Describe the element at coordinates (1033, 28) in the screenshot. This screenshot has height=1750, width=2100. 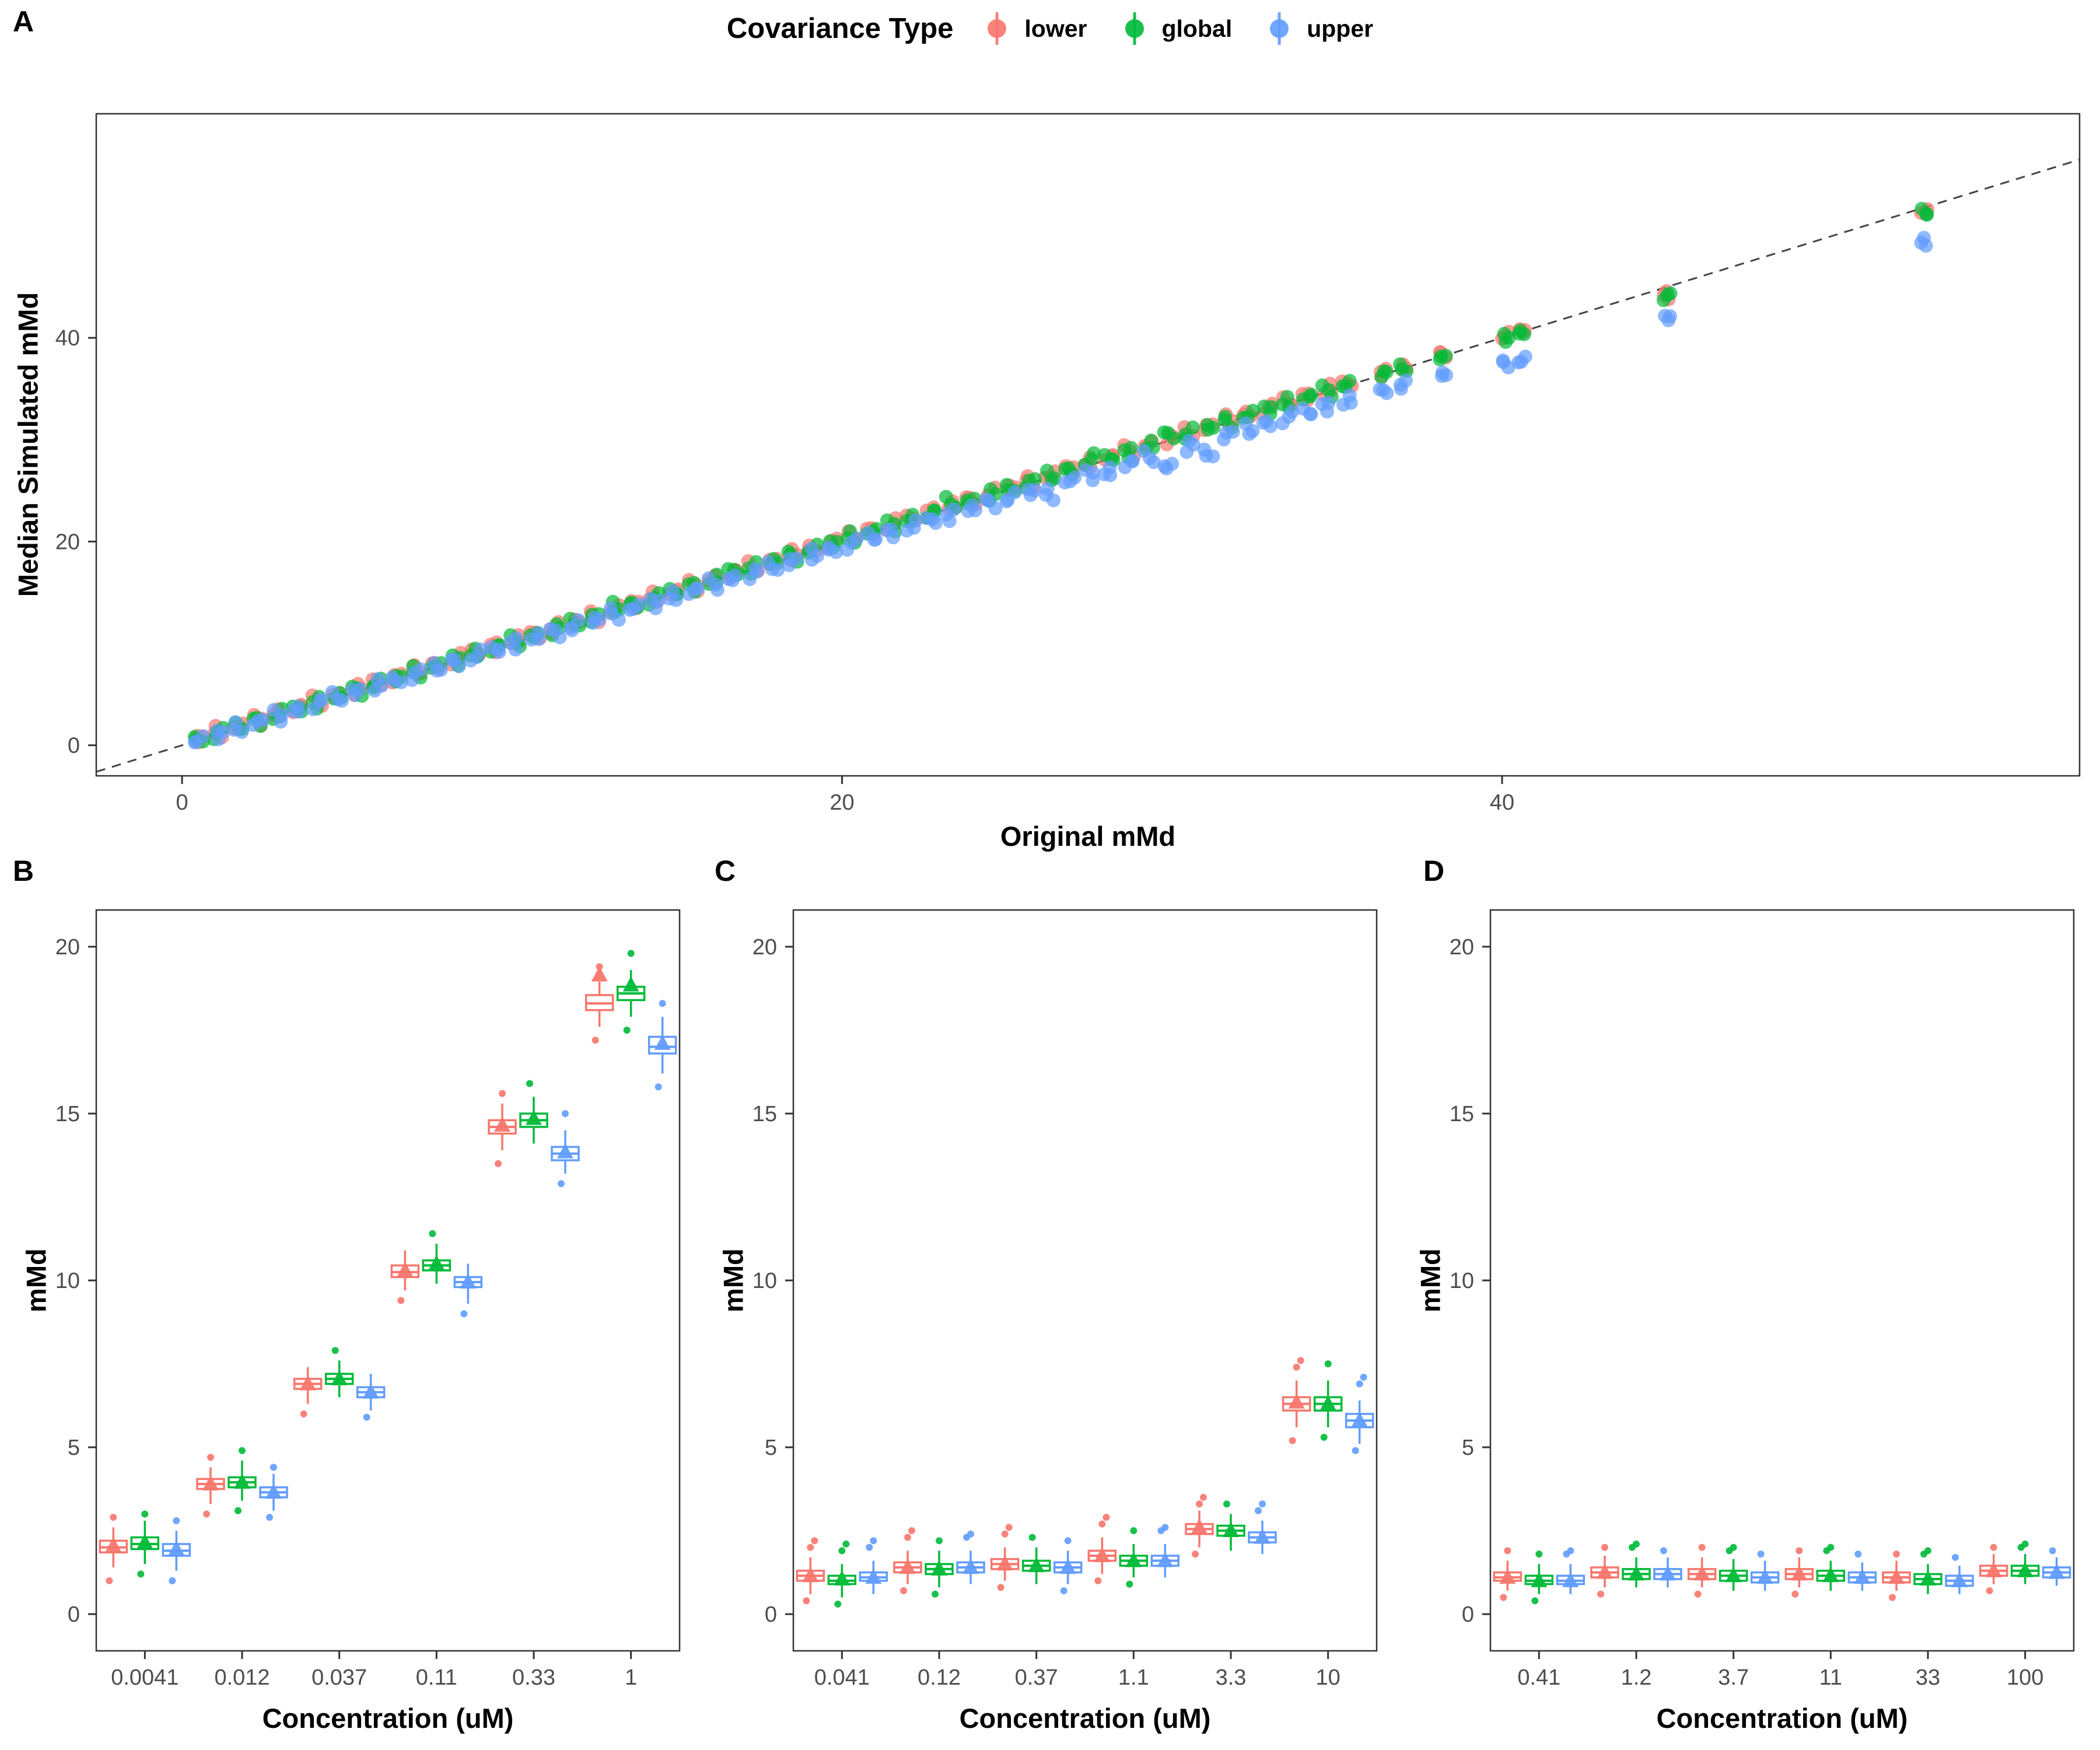
I see `legend-item-lower: lower` at that location.